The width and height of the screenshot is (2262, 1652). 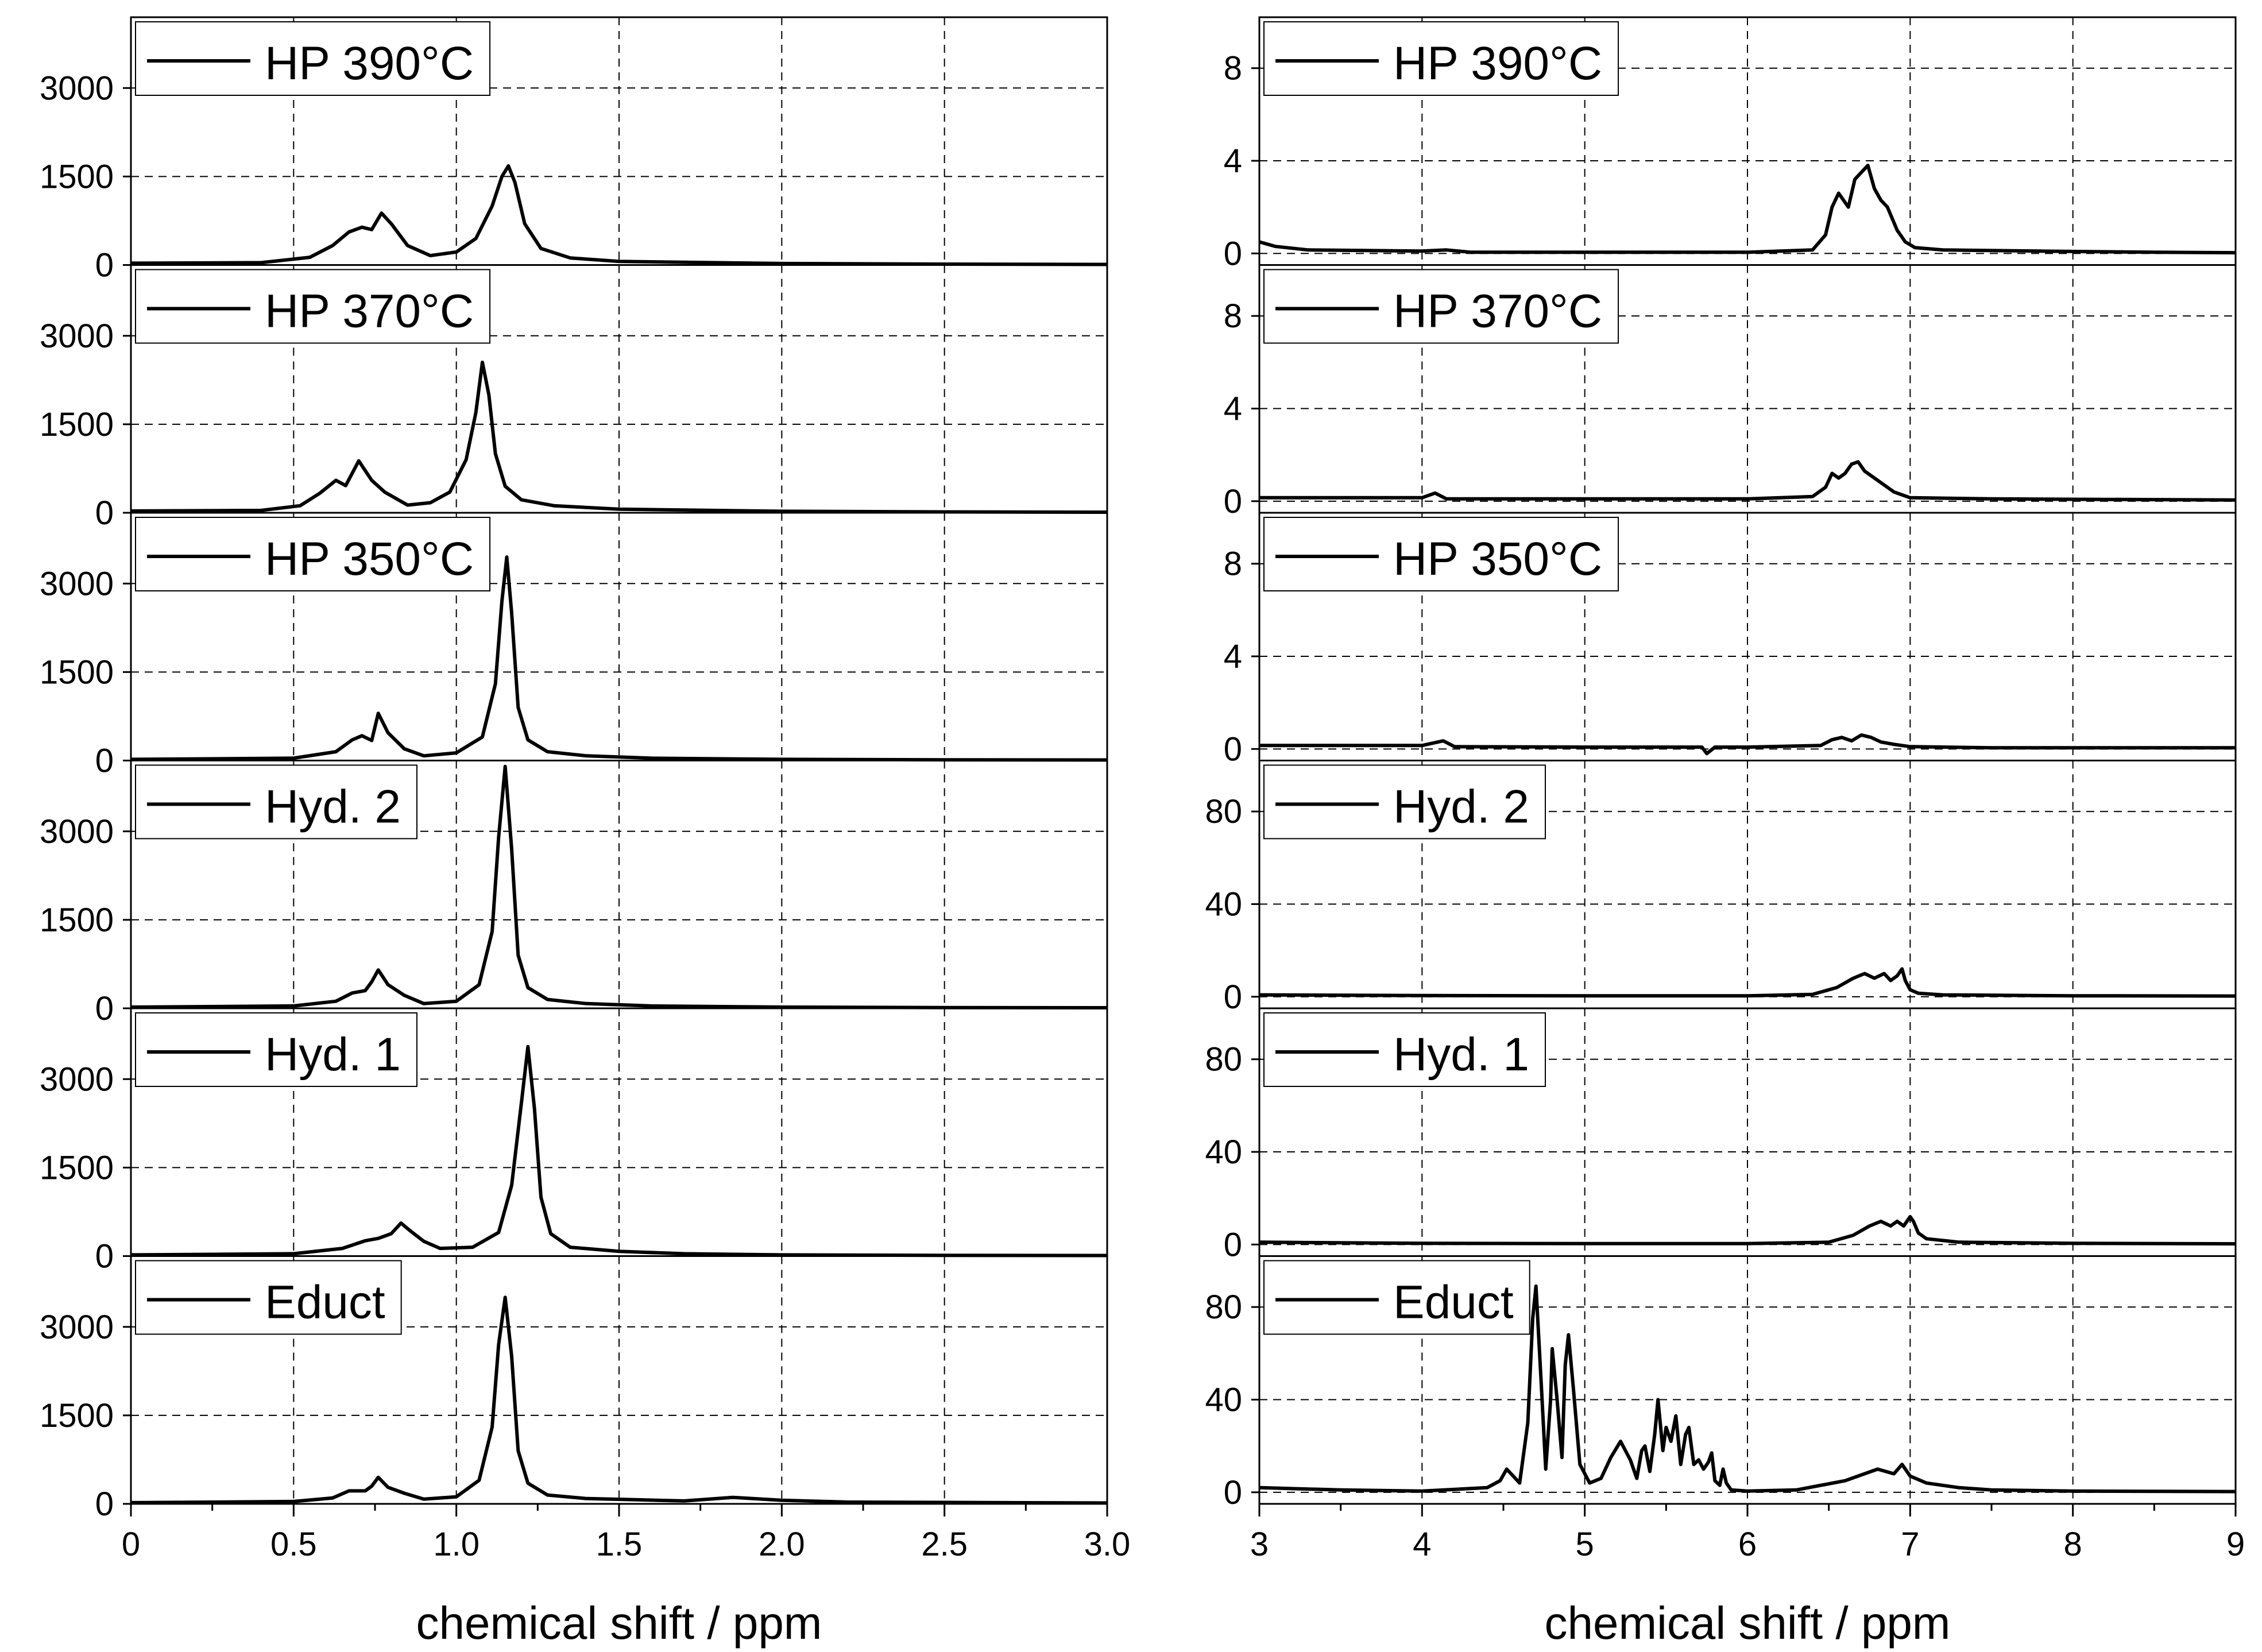 What do you see at coordinates (1721, 888) in the screenshot?
I see `panel-right-4: 0 40 80 Hyd. 2` at bounding box center [1721, 888].